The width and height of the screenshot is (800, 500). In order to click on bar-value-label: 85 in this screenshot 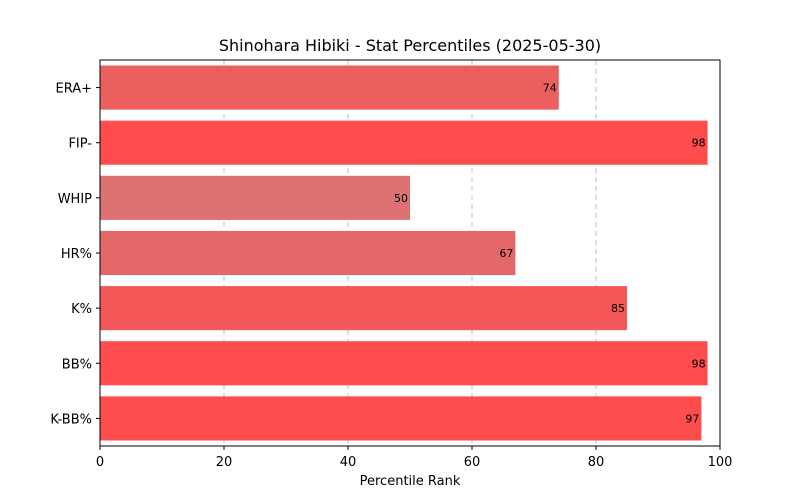, I will do `click(618, 308)`.